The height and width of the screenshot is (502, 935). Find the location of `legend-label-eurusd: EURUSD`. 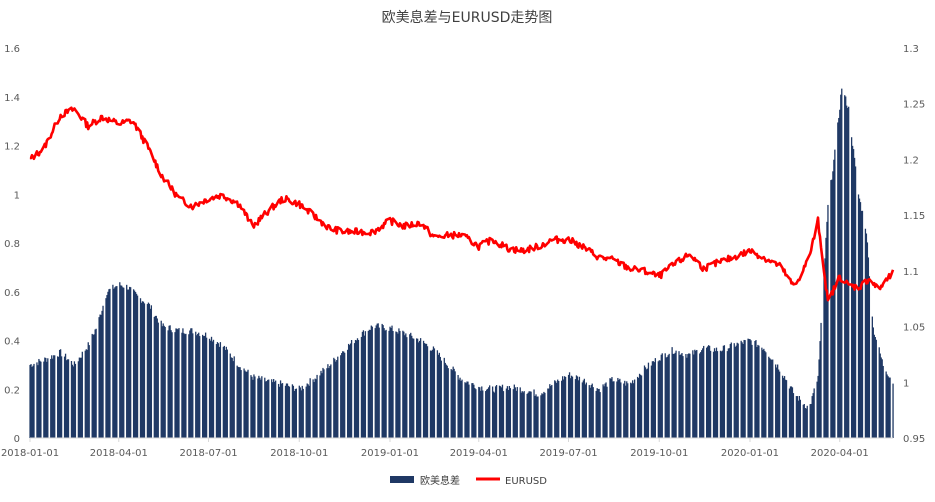

legend-label-eurusd: EURUSD is located at coordinates (526, 481).